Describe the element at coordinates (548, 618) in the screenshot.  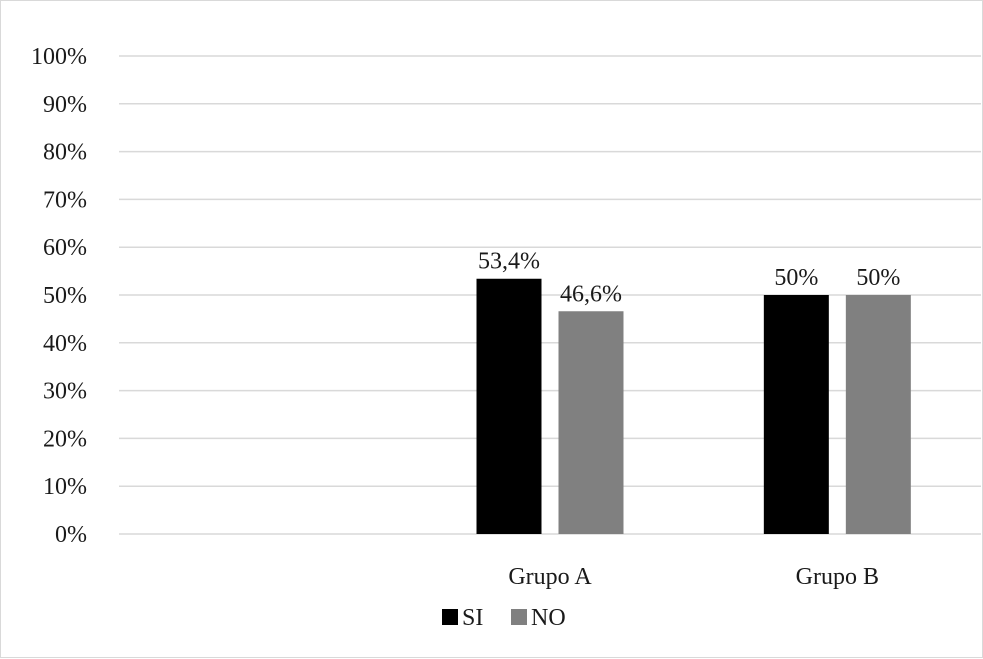
I see `legend-label-no: NO` at that location.